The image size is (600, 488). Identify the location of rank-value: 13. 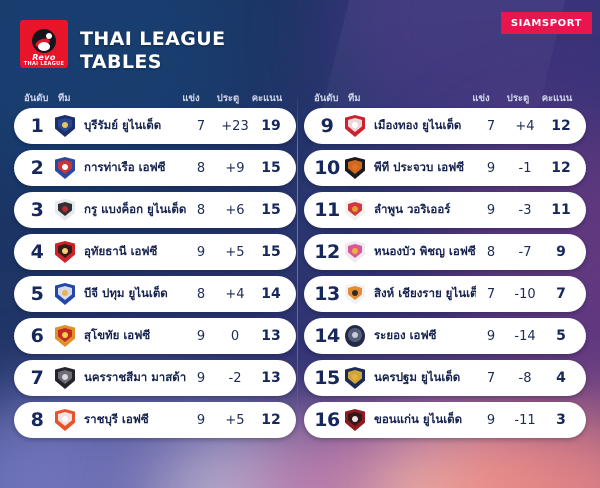
(327, 294).